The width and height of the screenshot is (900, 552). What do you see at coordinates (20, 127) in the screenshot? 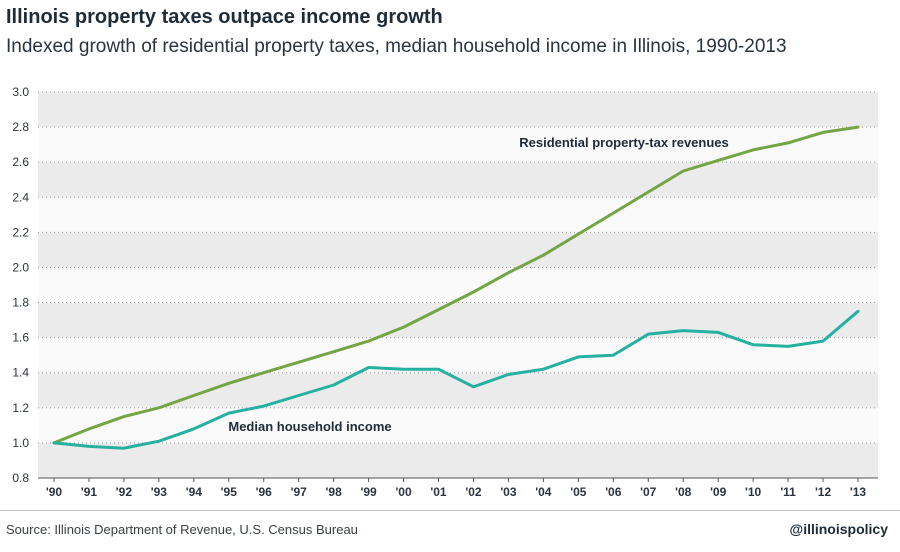
I see `y-tick-label: 2.8` at bounding box center [20, 127].